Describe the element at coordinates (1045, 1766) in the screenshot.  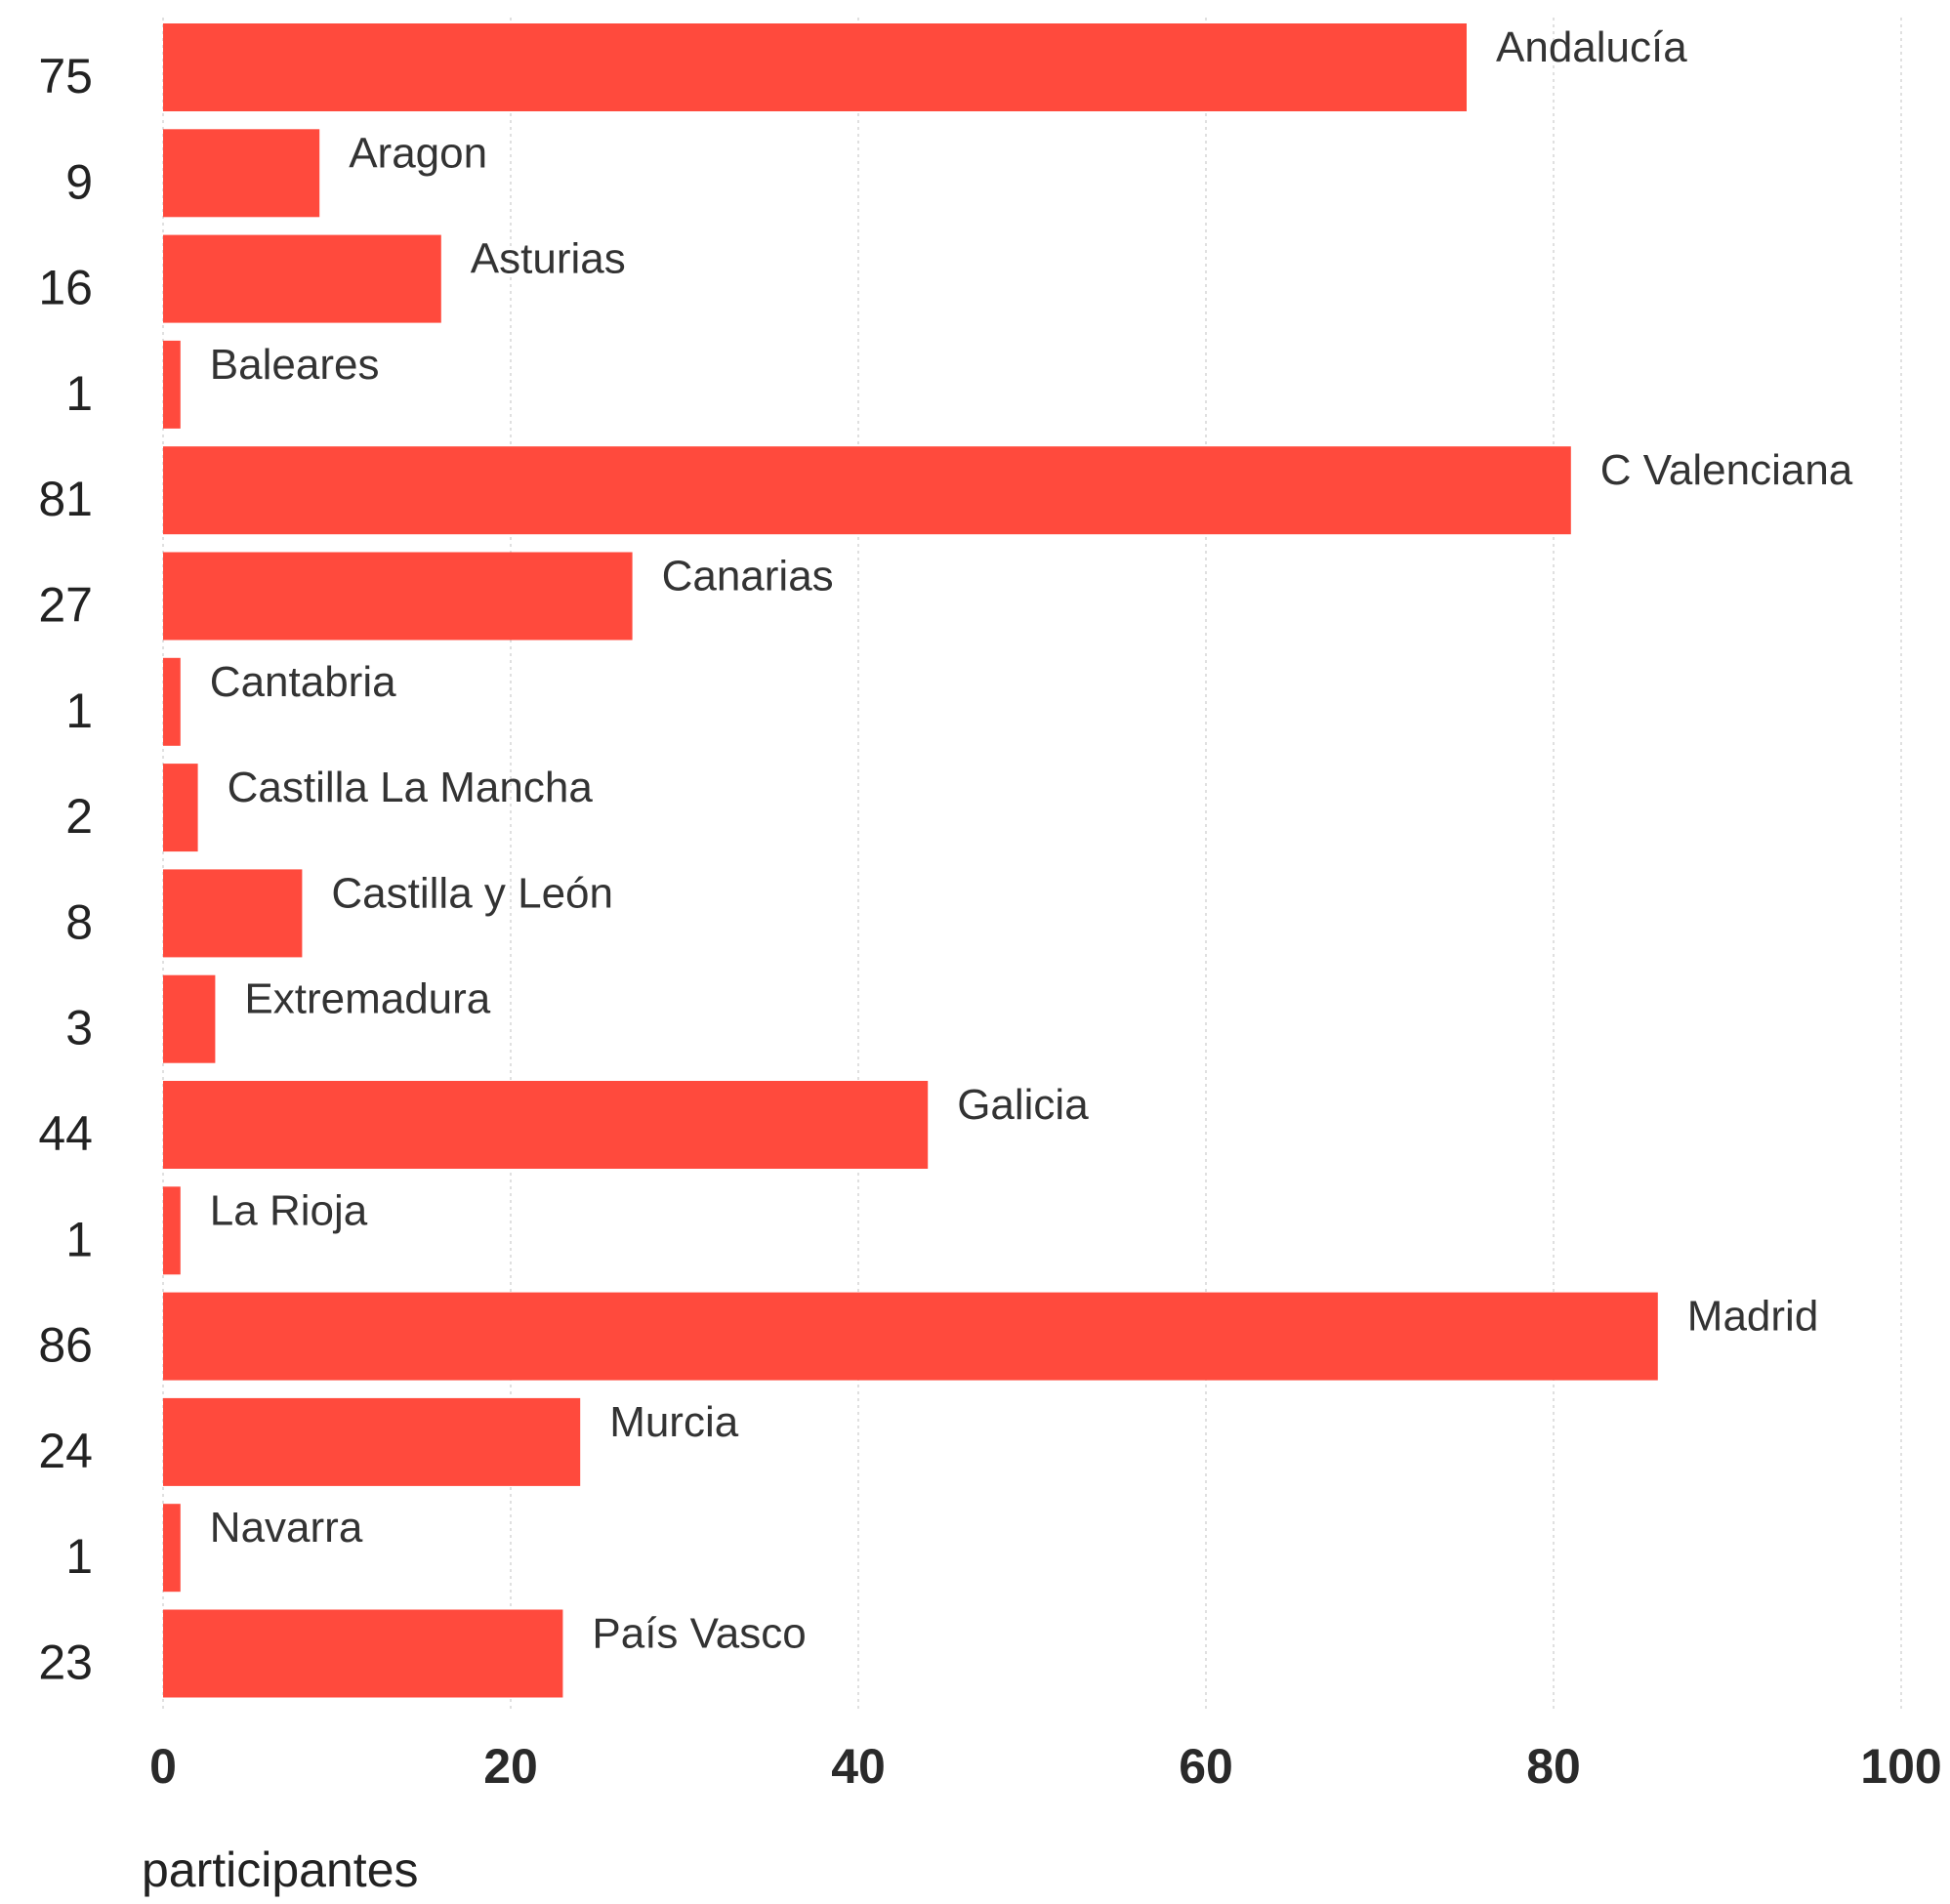
I see `x-axis-ticks: 0 20 40 60 80 100` at that location.